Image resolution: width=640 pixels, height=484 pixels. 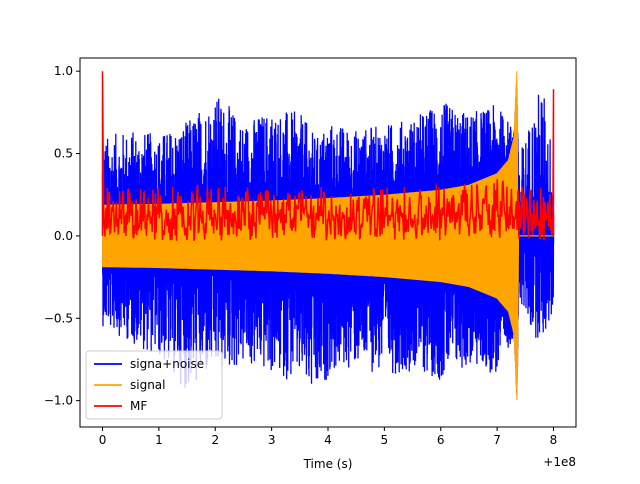 I want to click on y-tick-label: −0.5, so click(x=58, y=318).